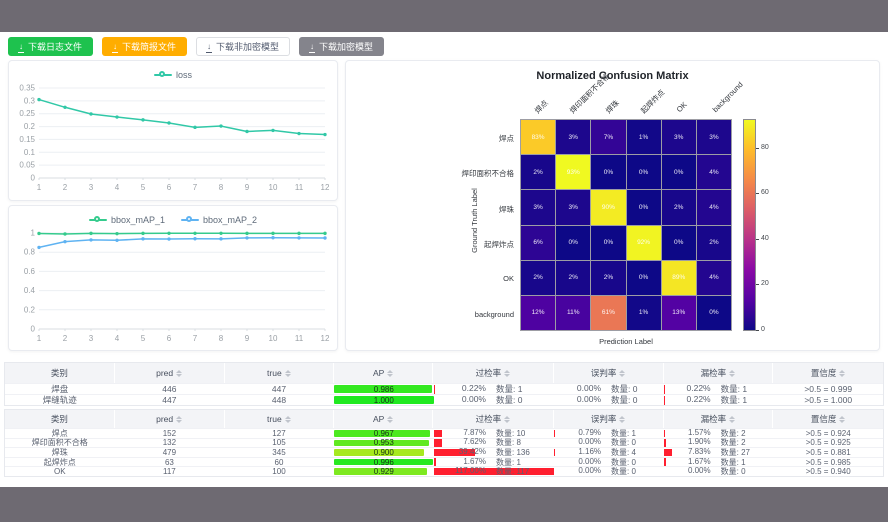 The image size is (888, 522). I want to click on true-count-cell: 60, so click(279, 462).